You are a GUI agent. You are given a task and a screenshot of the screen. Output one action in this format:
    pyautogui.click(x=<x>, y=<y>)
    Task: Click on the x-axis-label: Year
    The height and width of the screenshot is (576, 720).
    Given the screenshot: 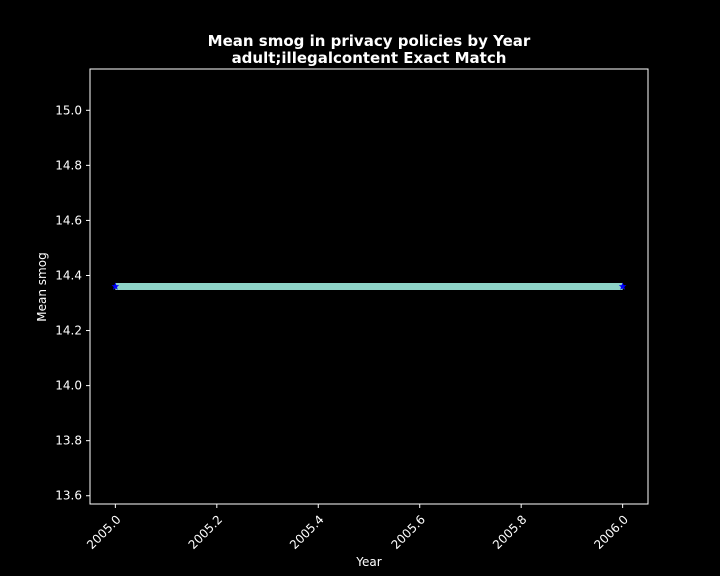 What is the action you would take?
    pyautogui.click(x=368, y=562)
    